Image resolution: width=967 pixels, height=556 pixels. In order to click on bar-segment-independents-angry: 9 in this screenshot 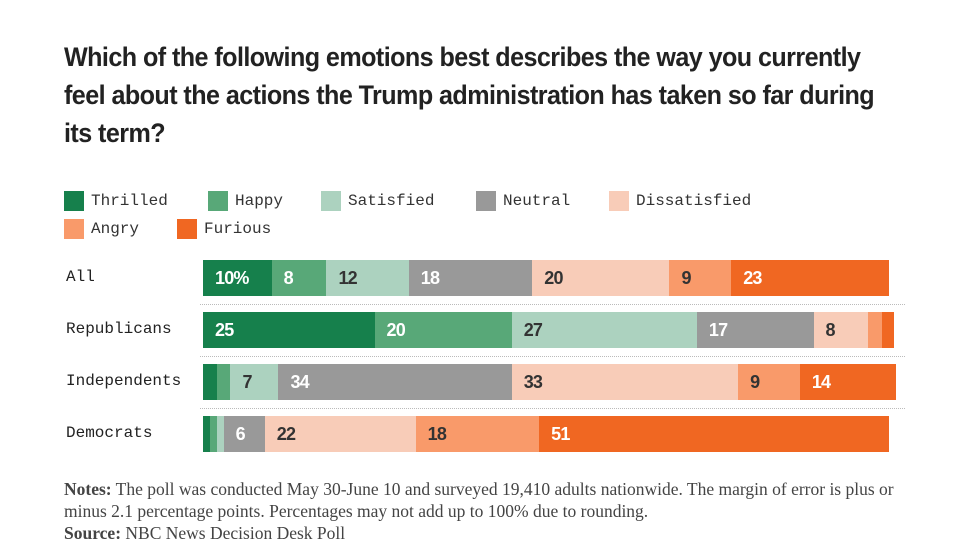, I will do `click(769, 382)`.